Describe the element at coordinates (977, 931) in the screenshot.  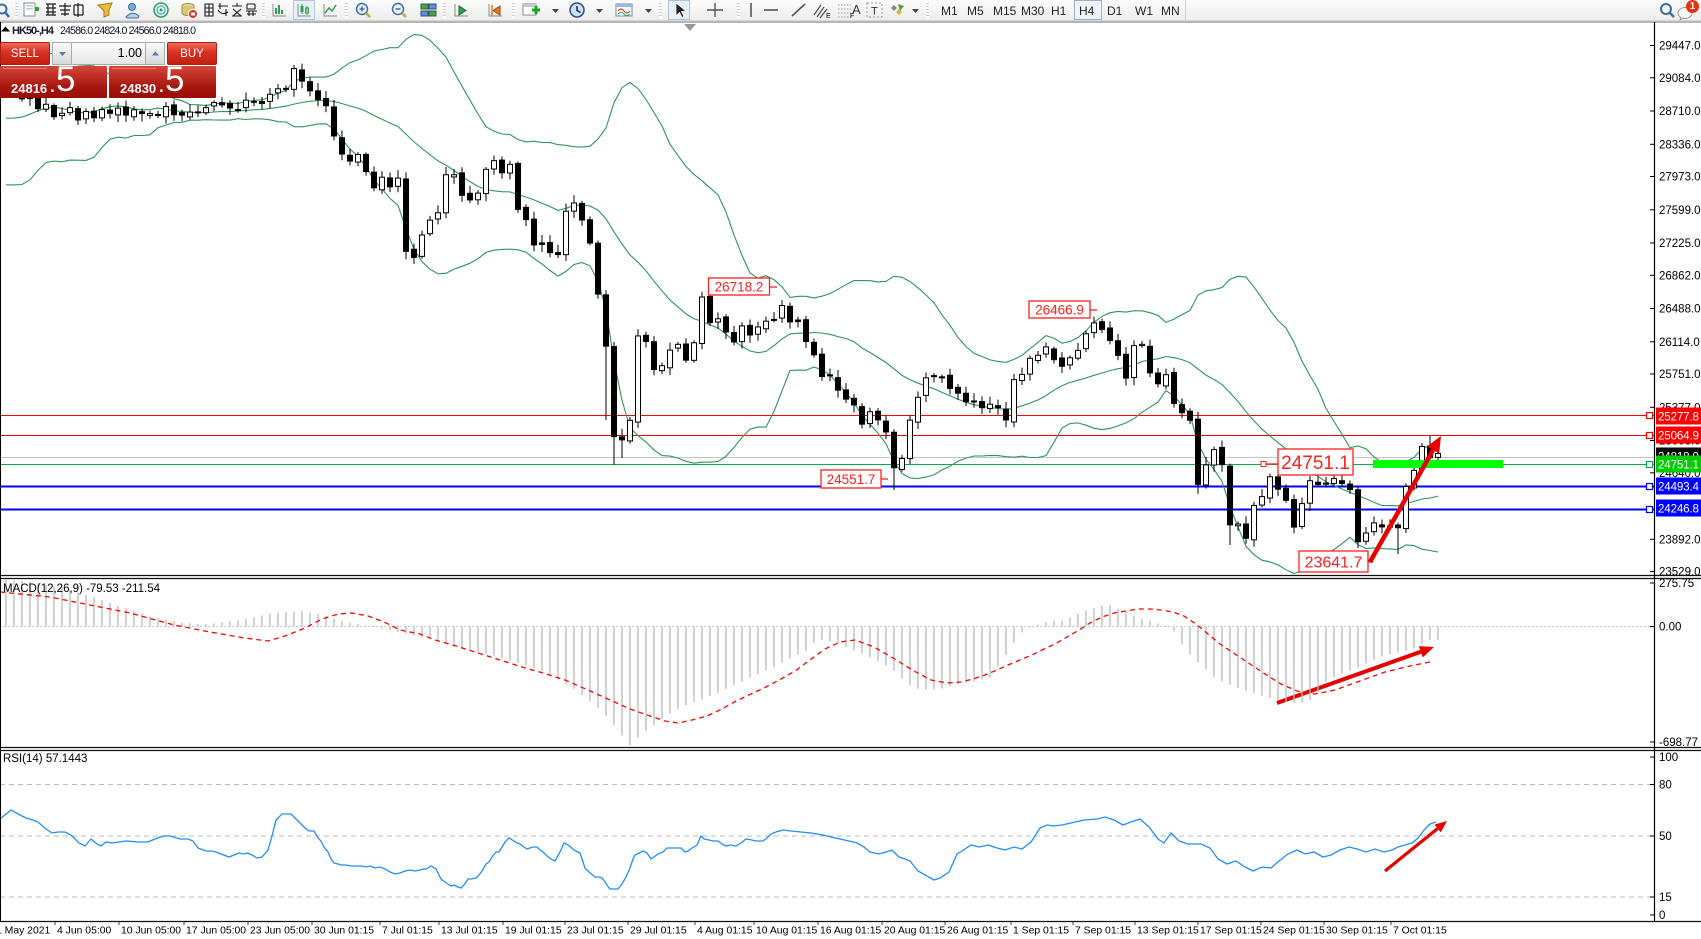
I see `svg-text: 26 Aug 01:15` at that location.